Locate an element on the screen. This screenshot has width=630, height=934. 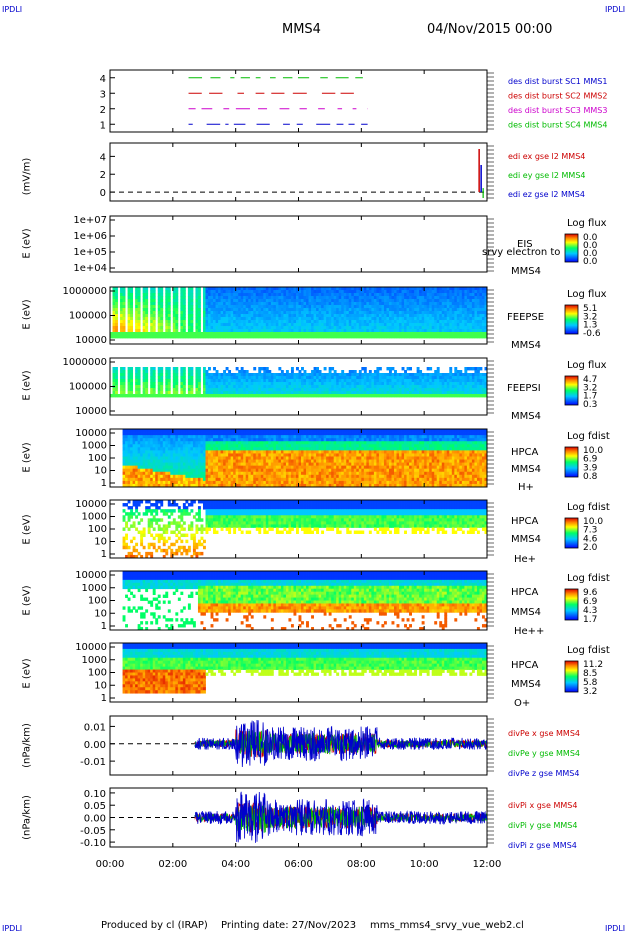
hpca-h-panel-colorbar-value: 10.0 is located at coordinates (593, 451).